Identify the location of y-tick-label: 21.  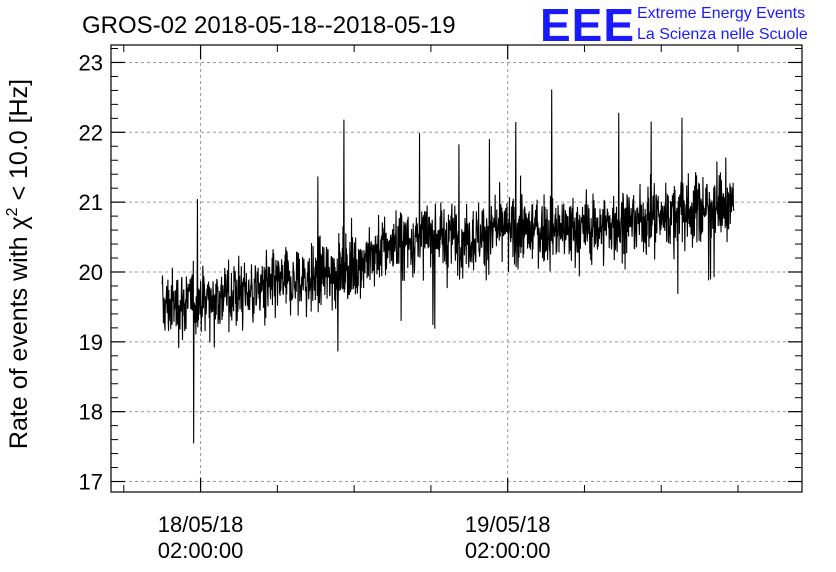
(91, 202).